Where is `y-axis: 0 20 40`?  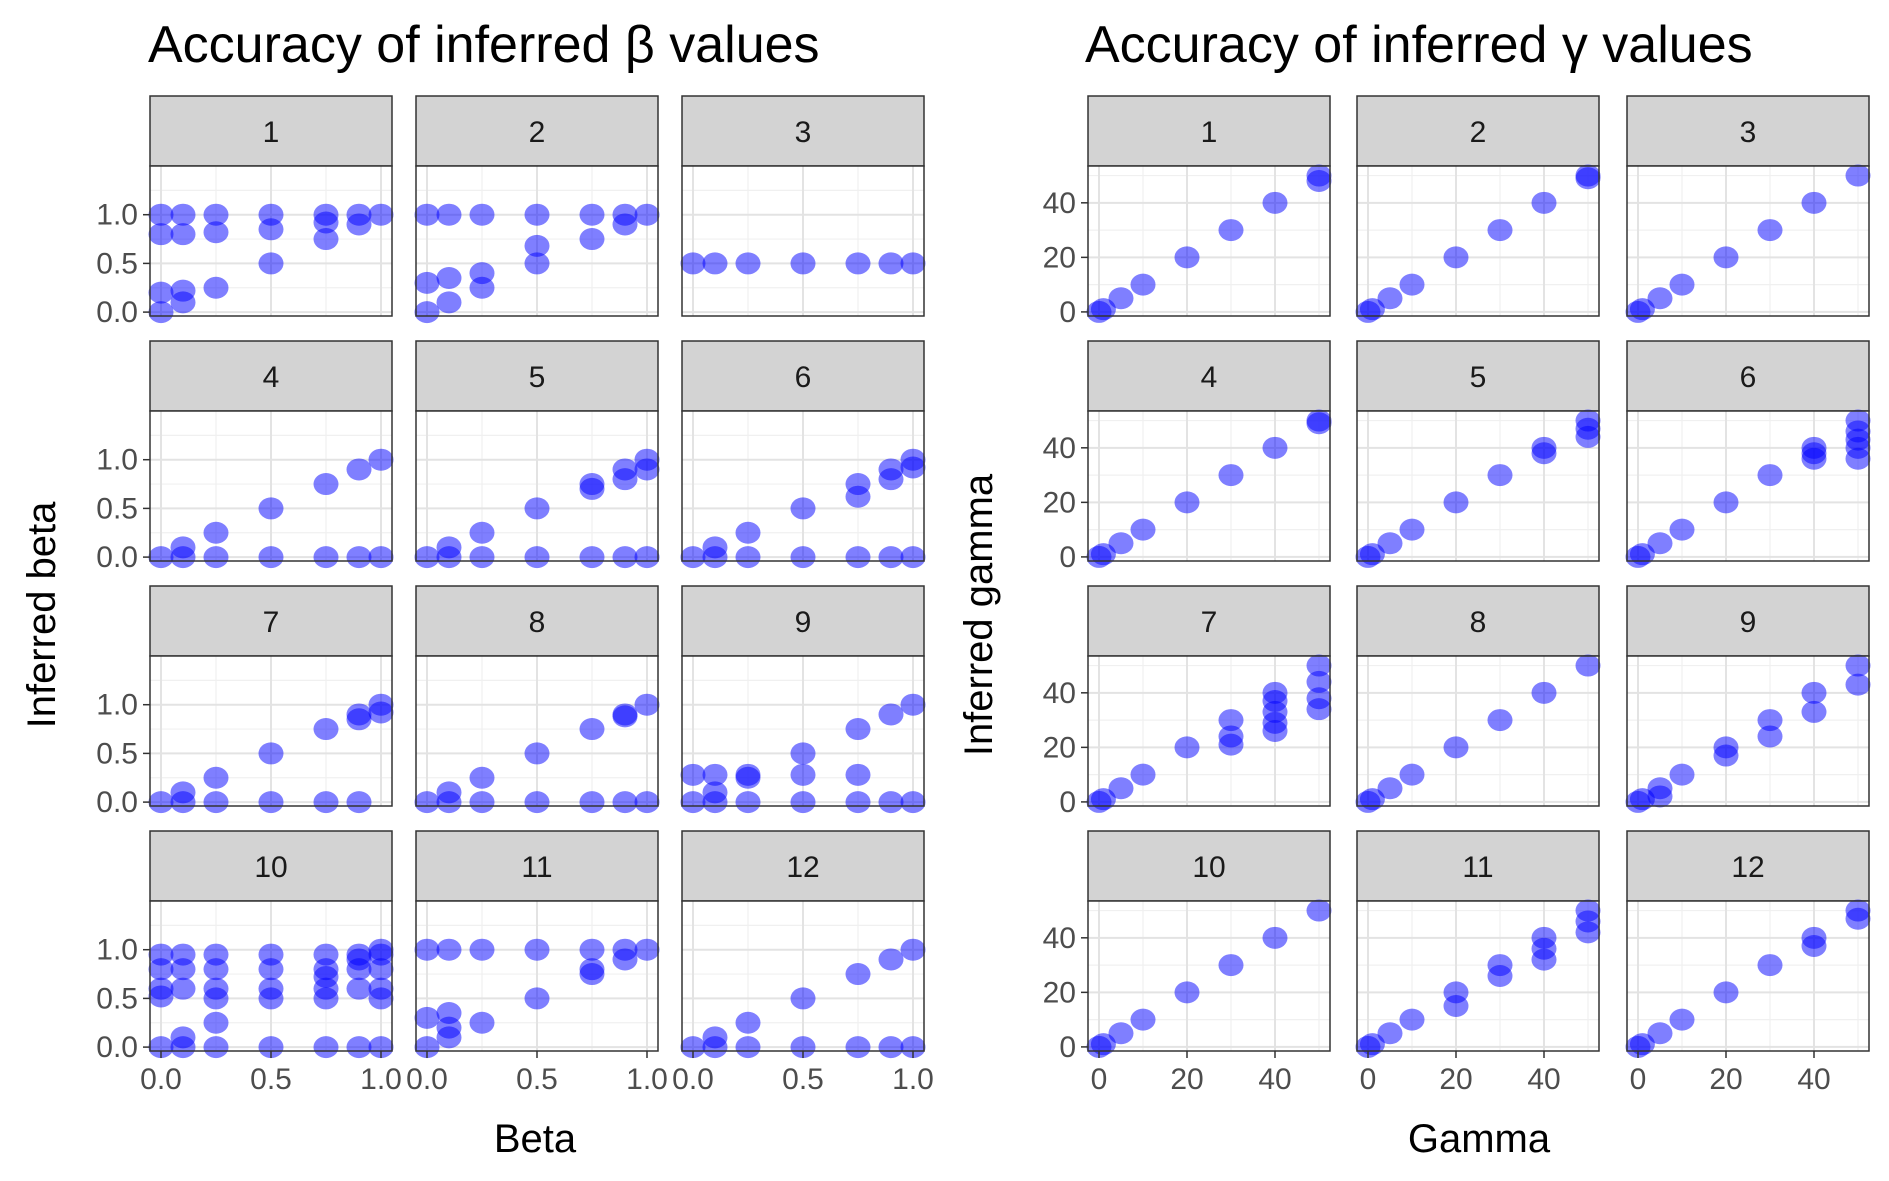
y-axis: 0 20 40 is located at coordinates (1065, 993).